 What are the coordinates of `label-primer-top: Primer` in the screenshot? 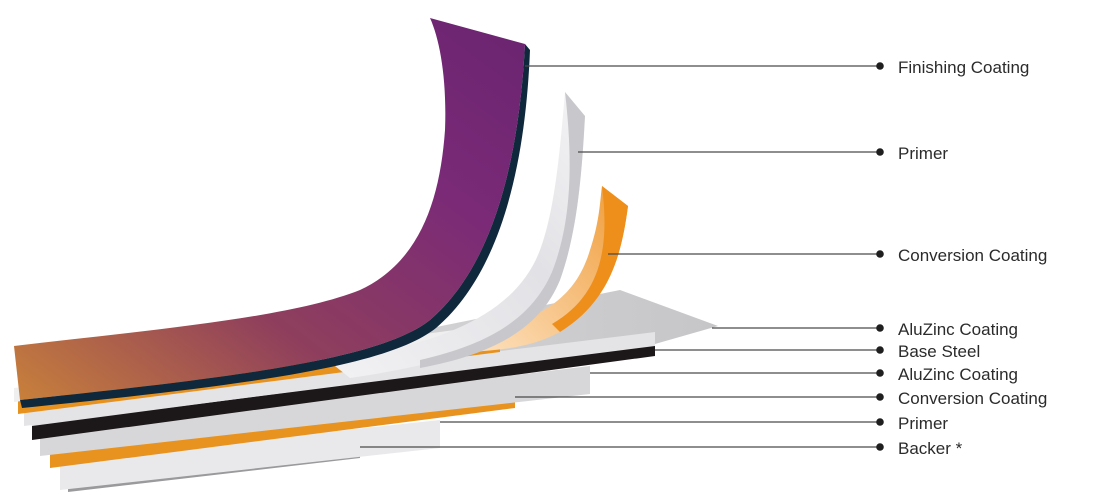 It's located at (923, 153).